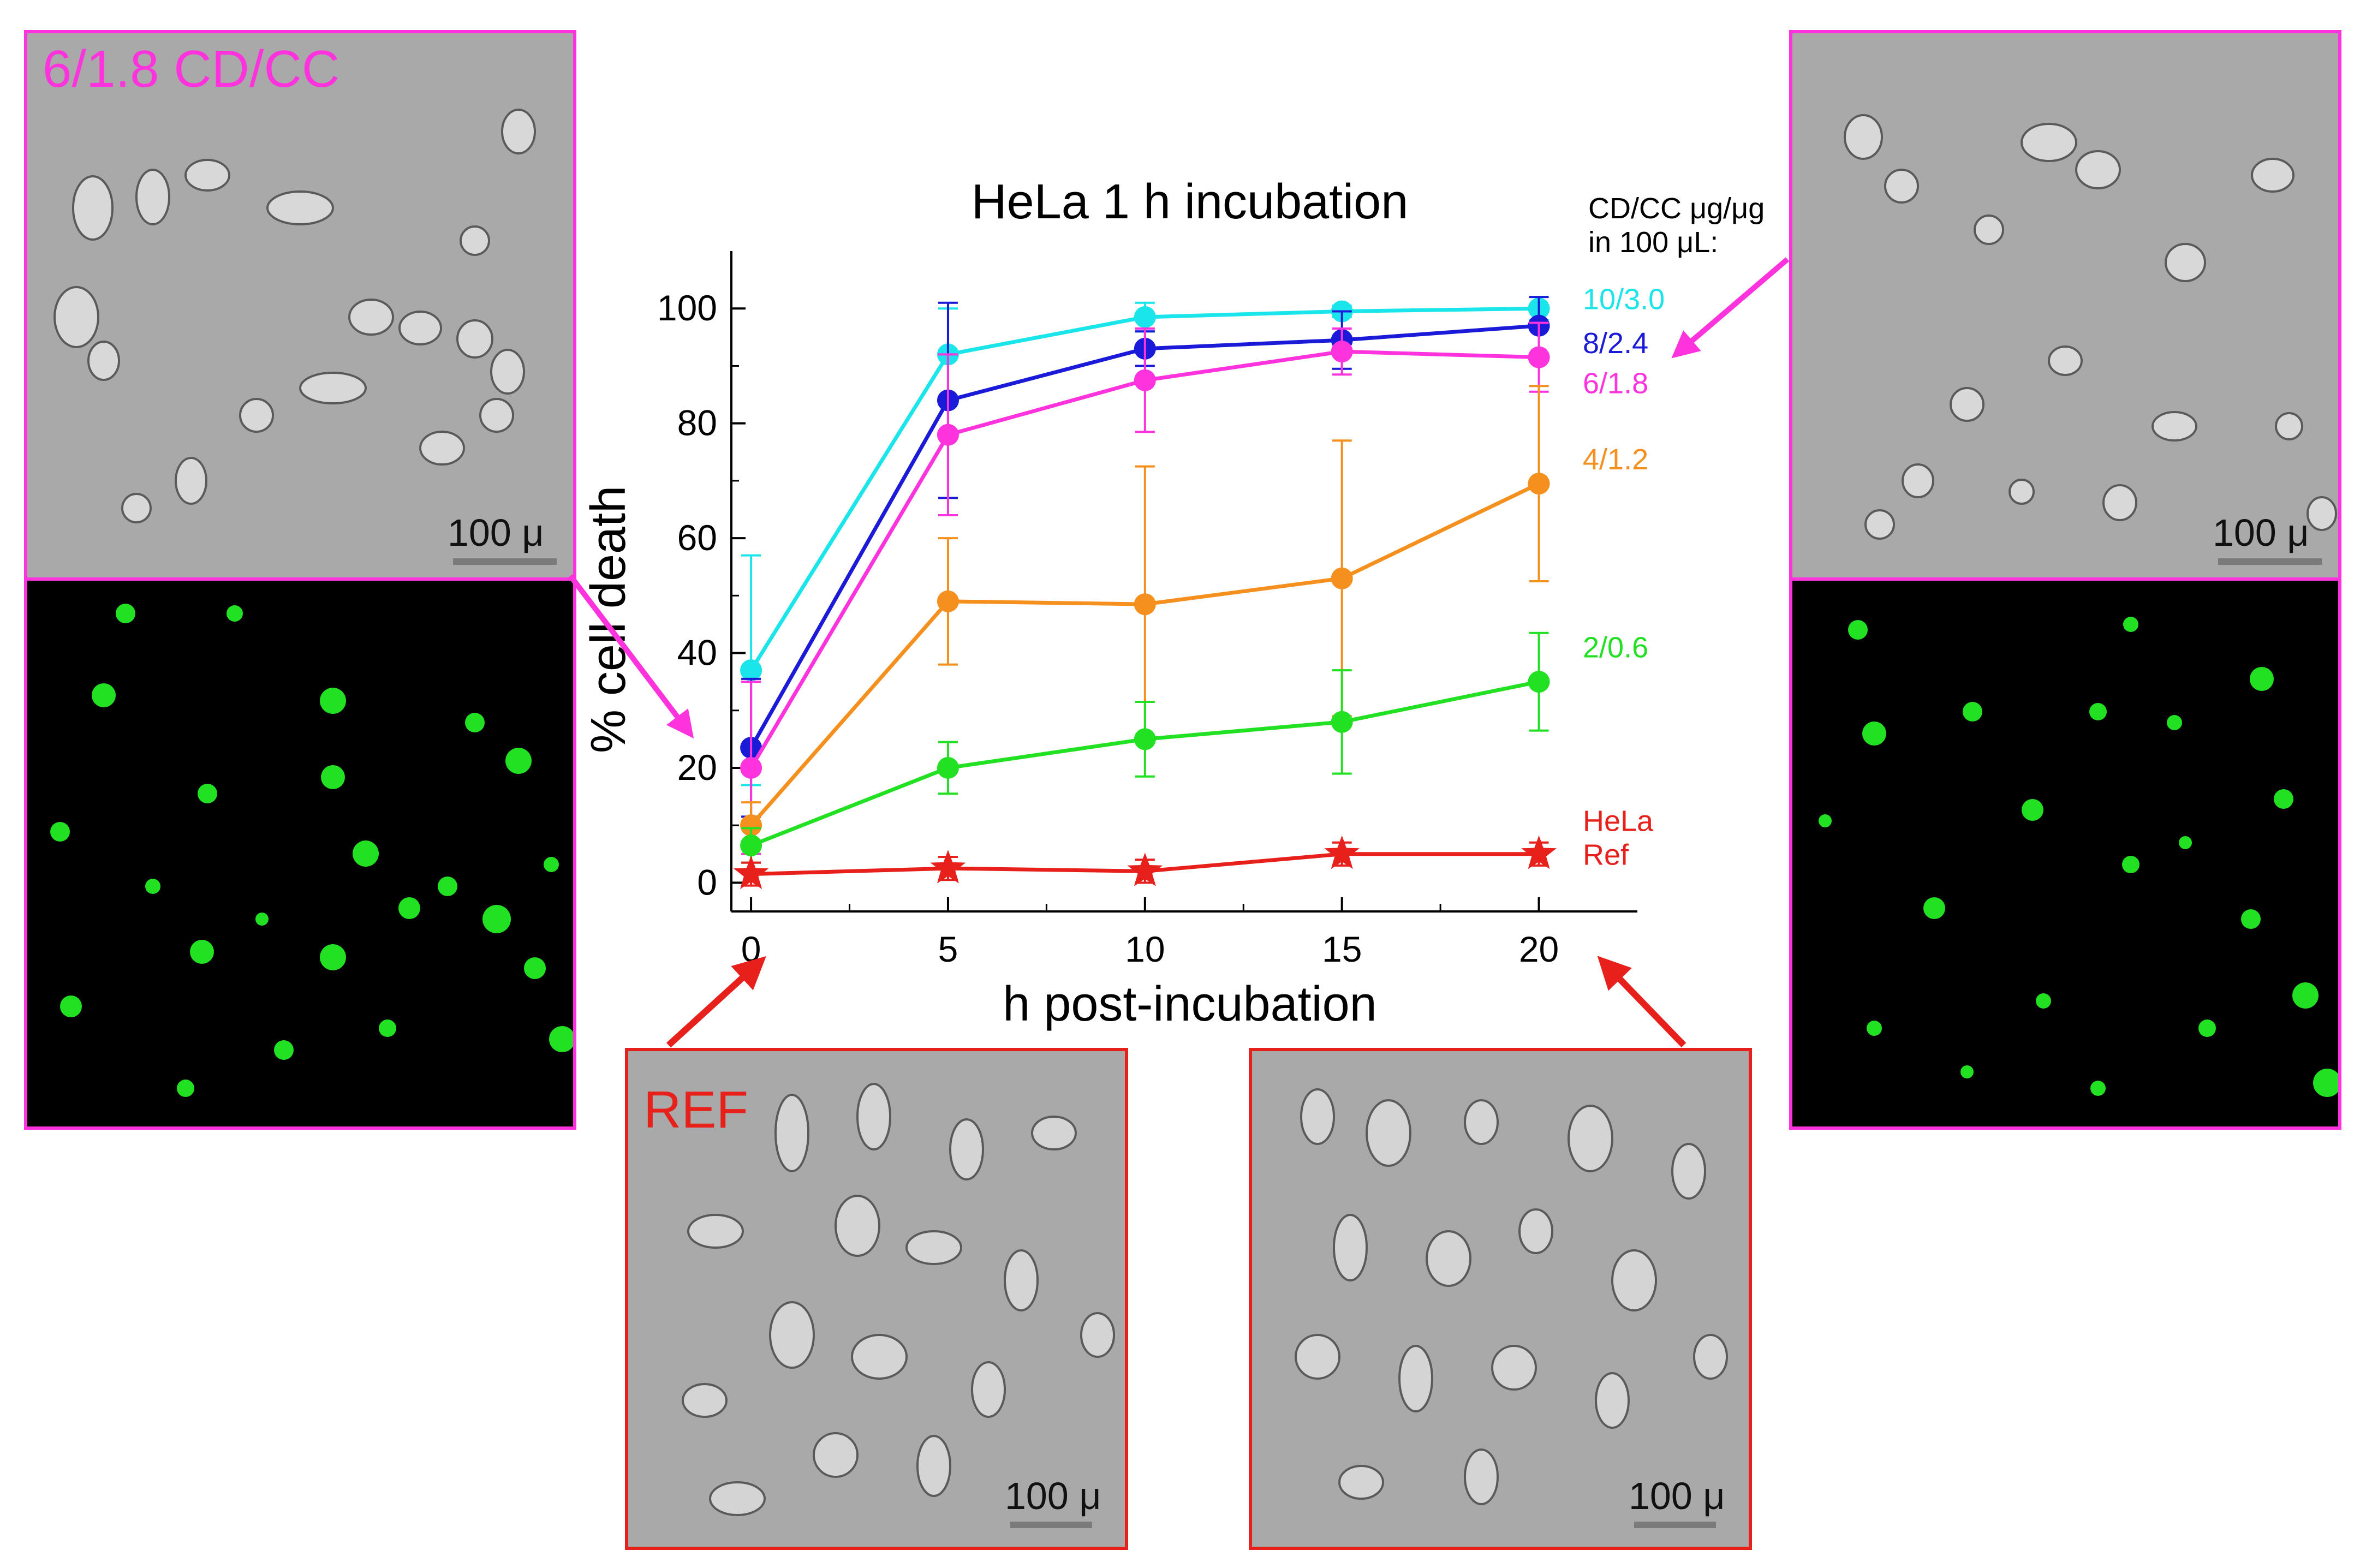 Image resolution: width=2360 pixels, height=1568 pixels. I want to click on top-right-phase-image: 100 μ, so click(2065, 306).